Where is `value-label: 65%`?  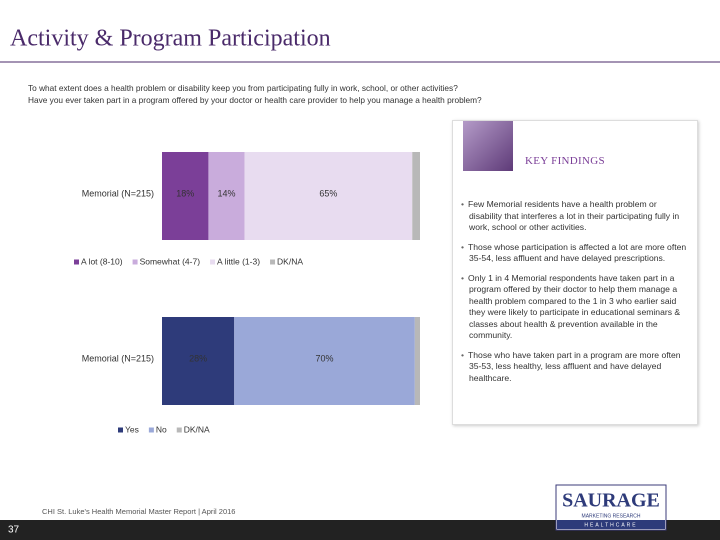 value-label: 65% is located at coordinates (328, 193).